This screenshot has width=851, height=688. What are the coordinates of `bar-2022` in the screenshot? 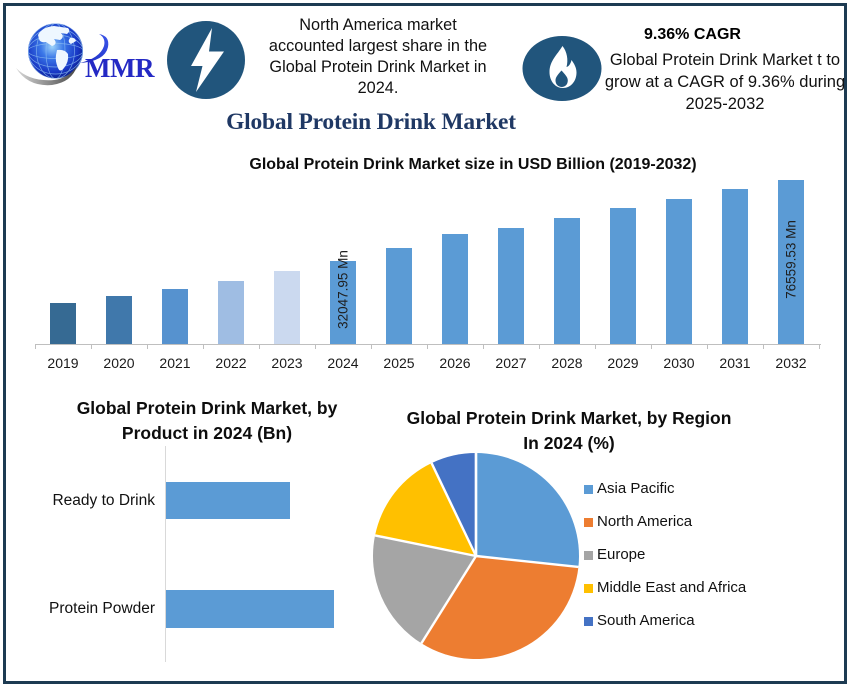 It's located at (231, 312).